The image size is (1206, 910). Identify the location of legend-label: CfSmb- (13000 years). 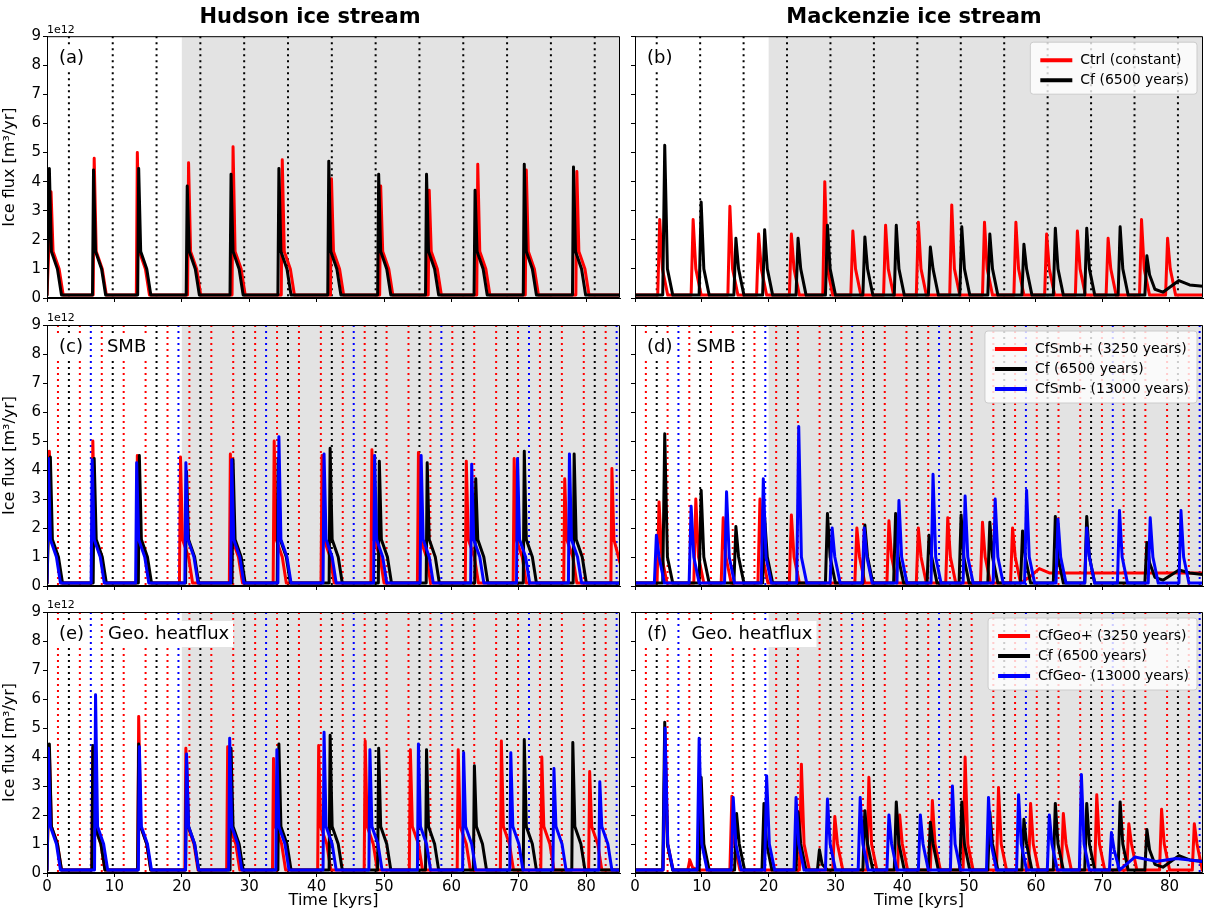
(1112, 387).